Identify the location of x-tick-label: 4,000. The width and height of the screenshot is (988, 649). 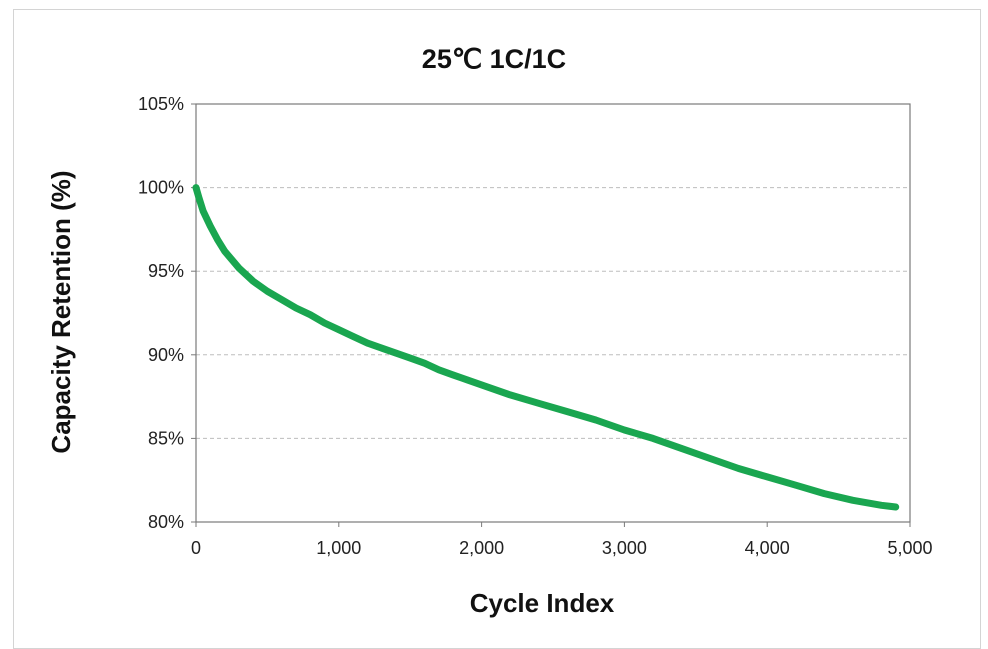
(767, 548).